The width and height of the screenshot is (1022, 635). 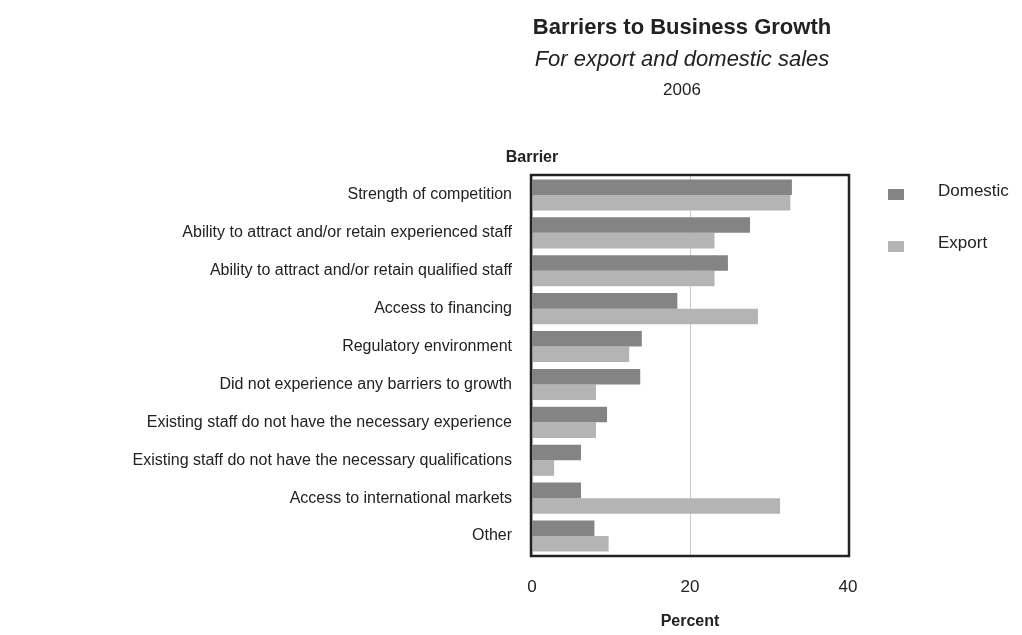 What do you see at coordinates (347, 232) in the screenshot?
I see `y-tick-label: Ability to attract and/or retain experienced staff` at bounding box center [347, 232].